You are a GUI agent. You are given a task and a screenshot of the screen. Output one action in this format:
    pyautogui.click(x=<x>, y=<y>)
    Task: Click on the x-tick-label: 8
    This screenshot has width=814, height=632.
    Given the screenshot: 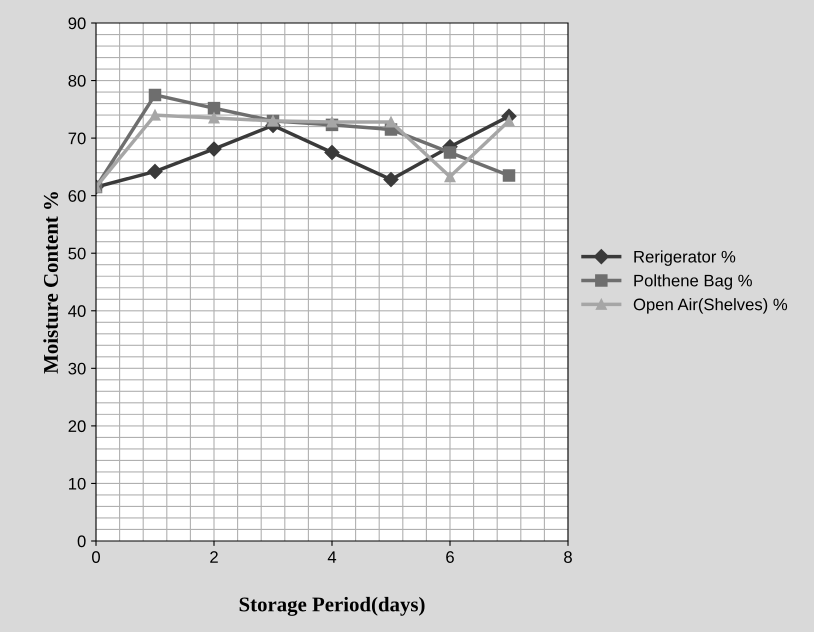 What is the action you would take?
    pyautogui.click(x=568, y=557)
    